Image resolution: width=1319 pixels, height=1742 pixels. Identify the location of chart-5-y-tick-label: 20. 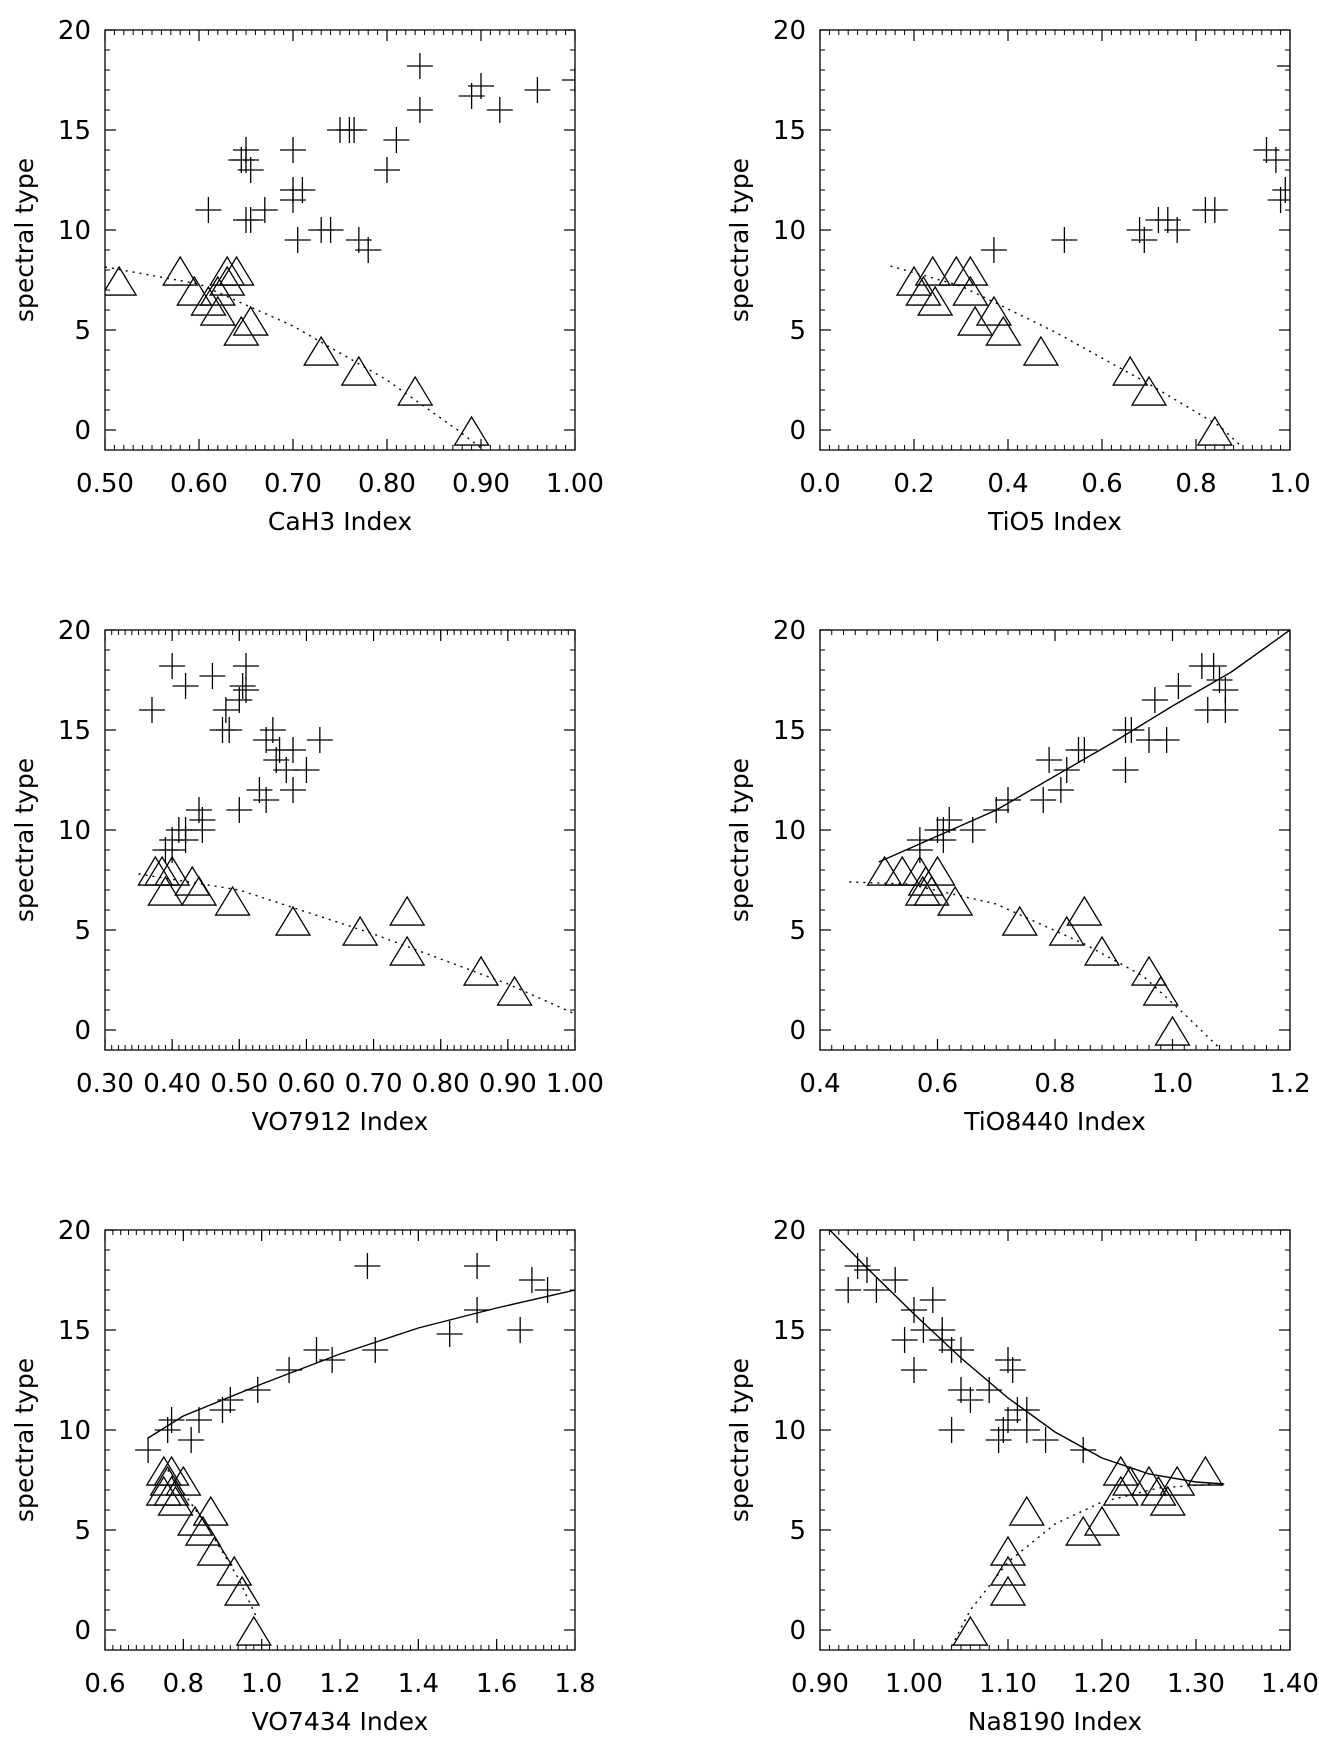
(74, 1231).